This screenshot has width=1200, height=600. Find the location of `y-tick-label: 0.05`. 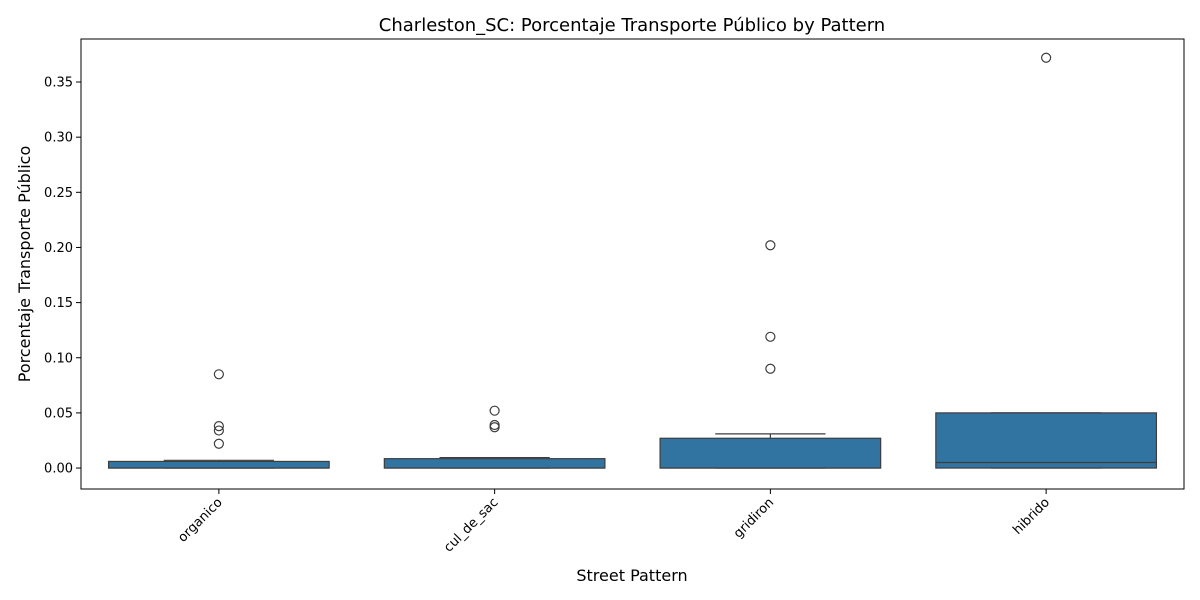

y-tick-label: 0.05 is located at coordinates (58, 413).